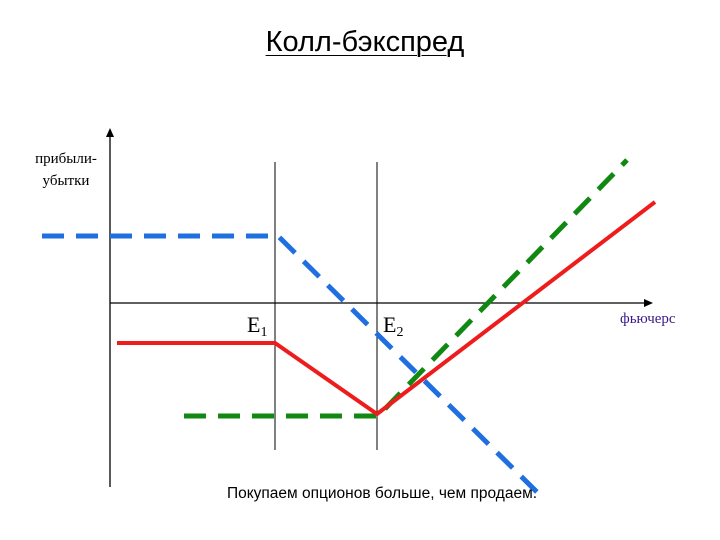  What do you see at coordinates (254, 324) in the screenshot?
I see `strike-e1-letter: E` at bounding box center [254, 324].